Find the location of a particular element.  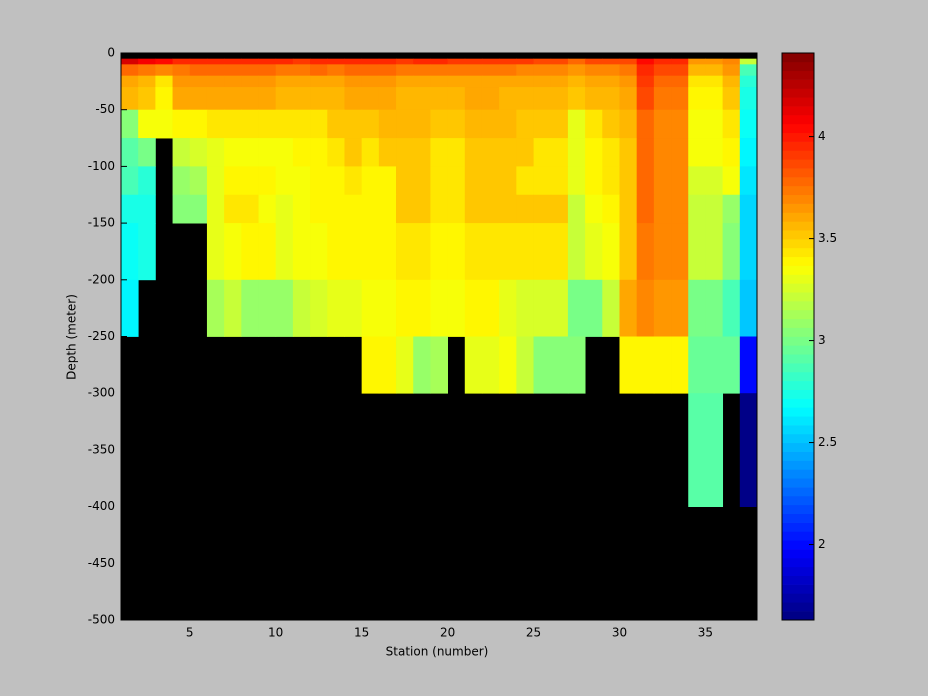

y-tick-label: 0 is located at coordinates (111, 53).